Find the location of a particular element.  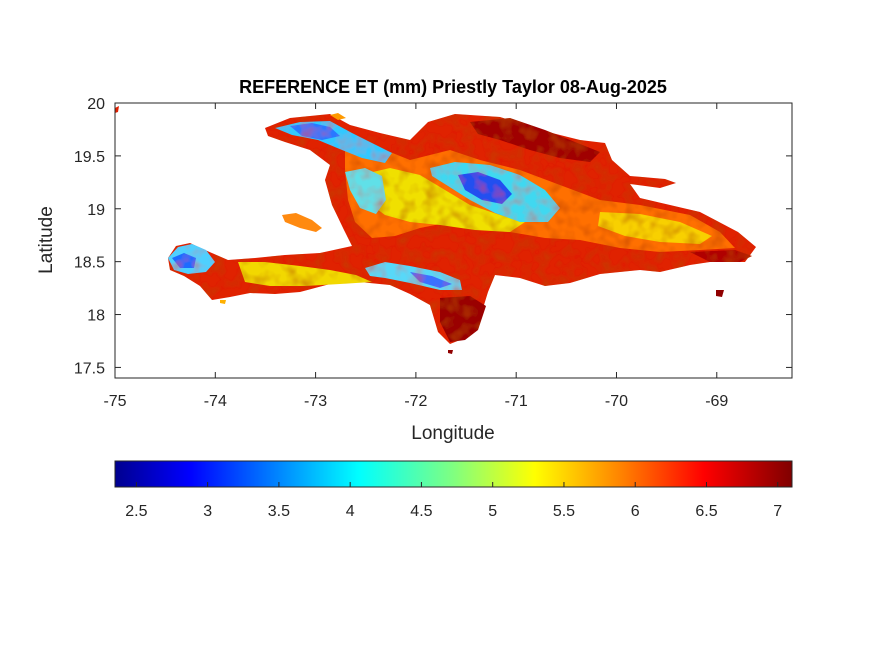

x-tick-label: -75 is located at coordinates (114, 401).